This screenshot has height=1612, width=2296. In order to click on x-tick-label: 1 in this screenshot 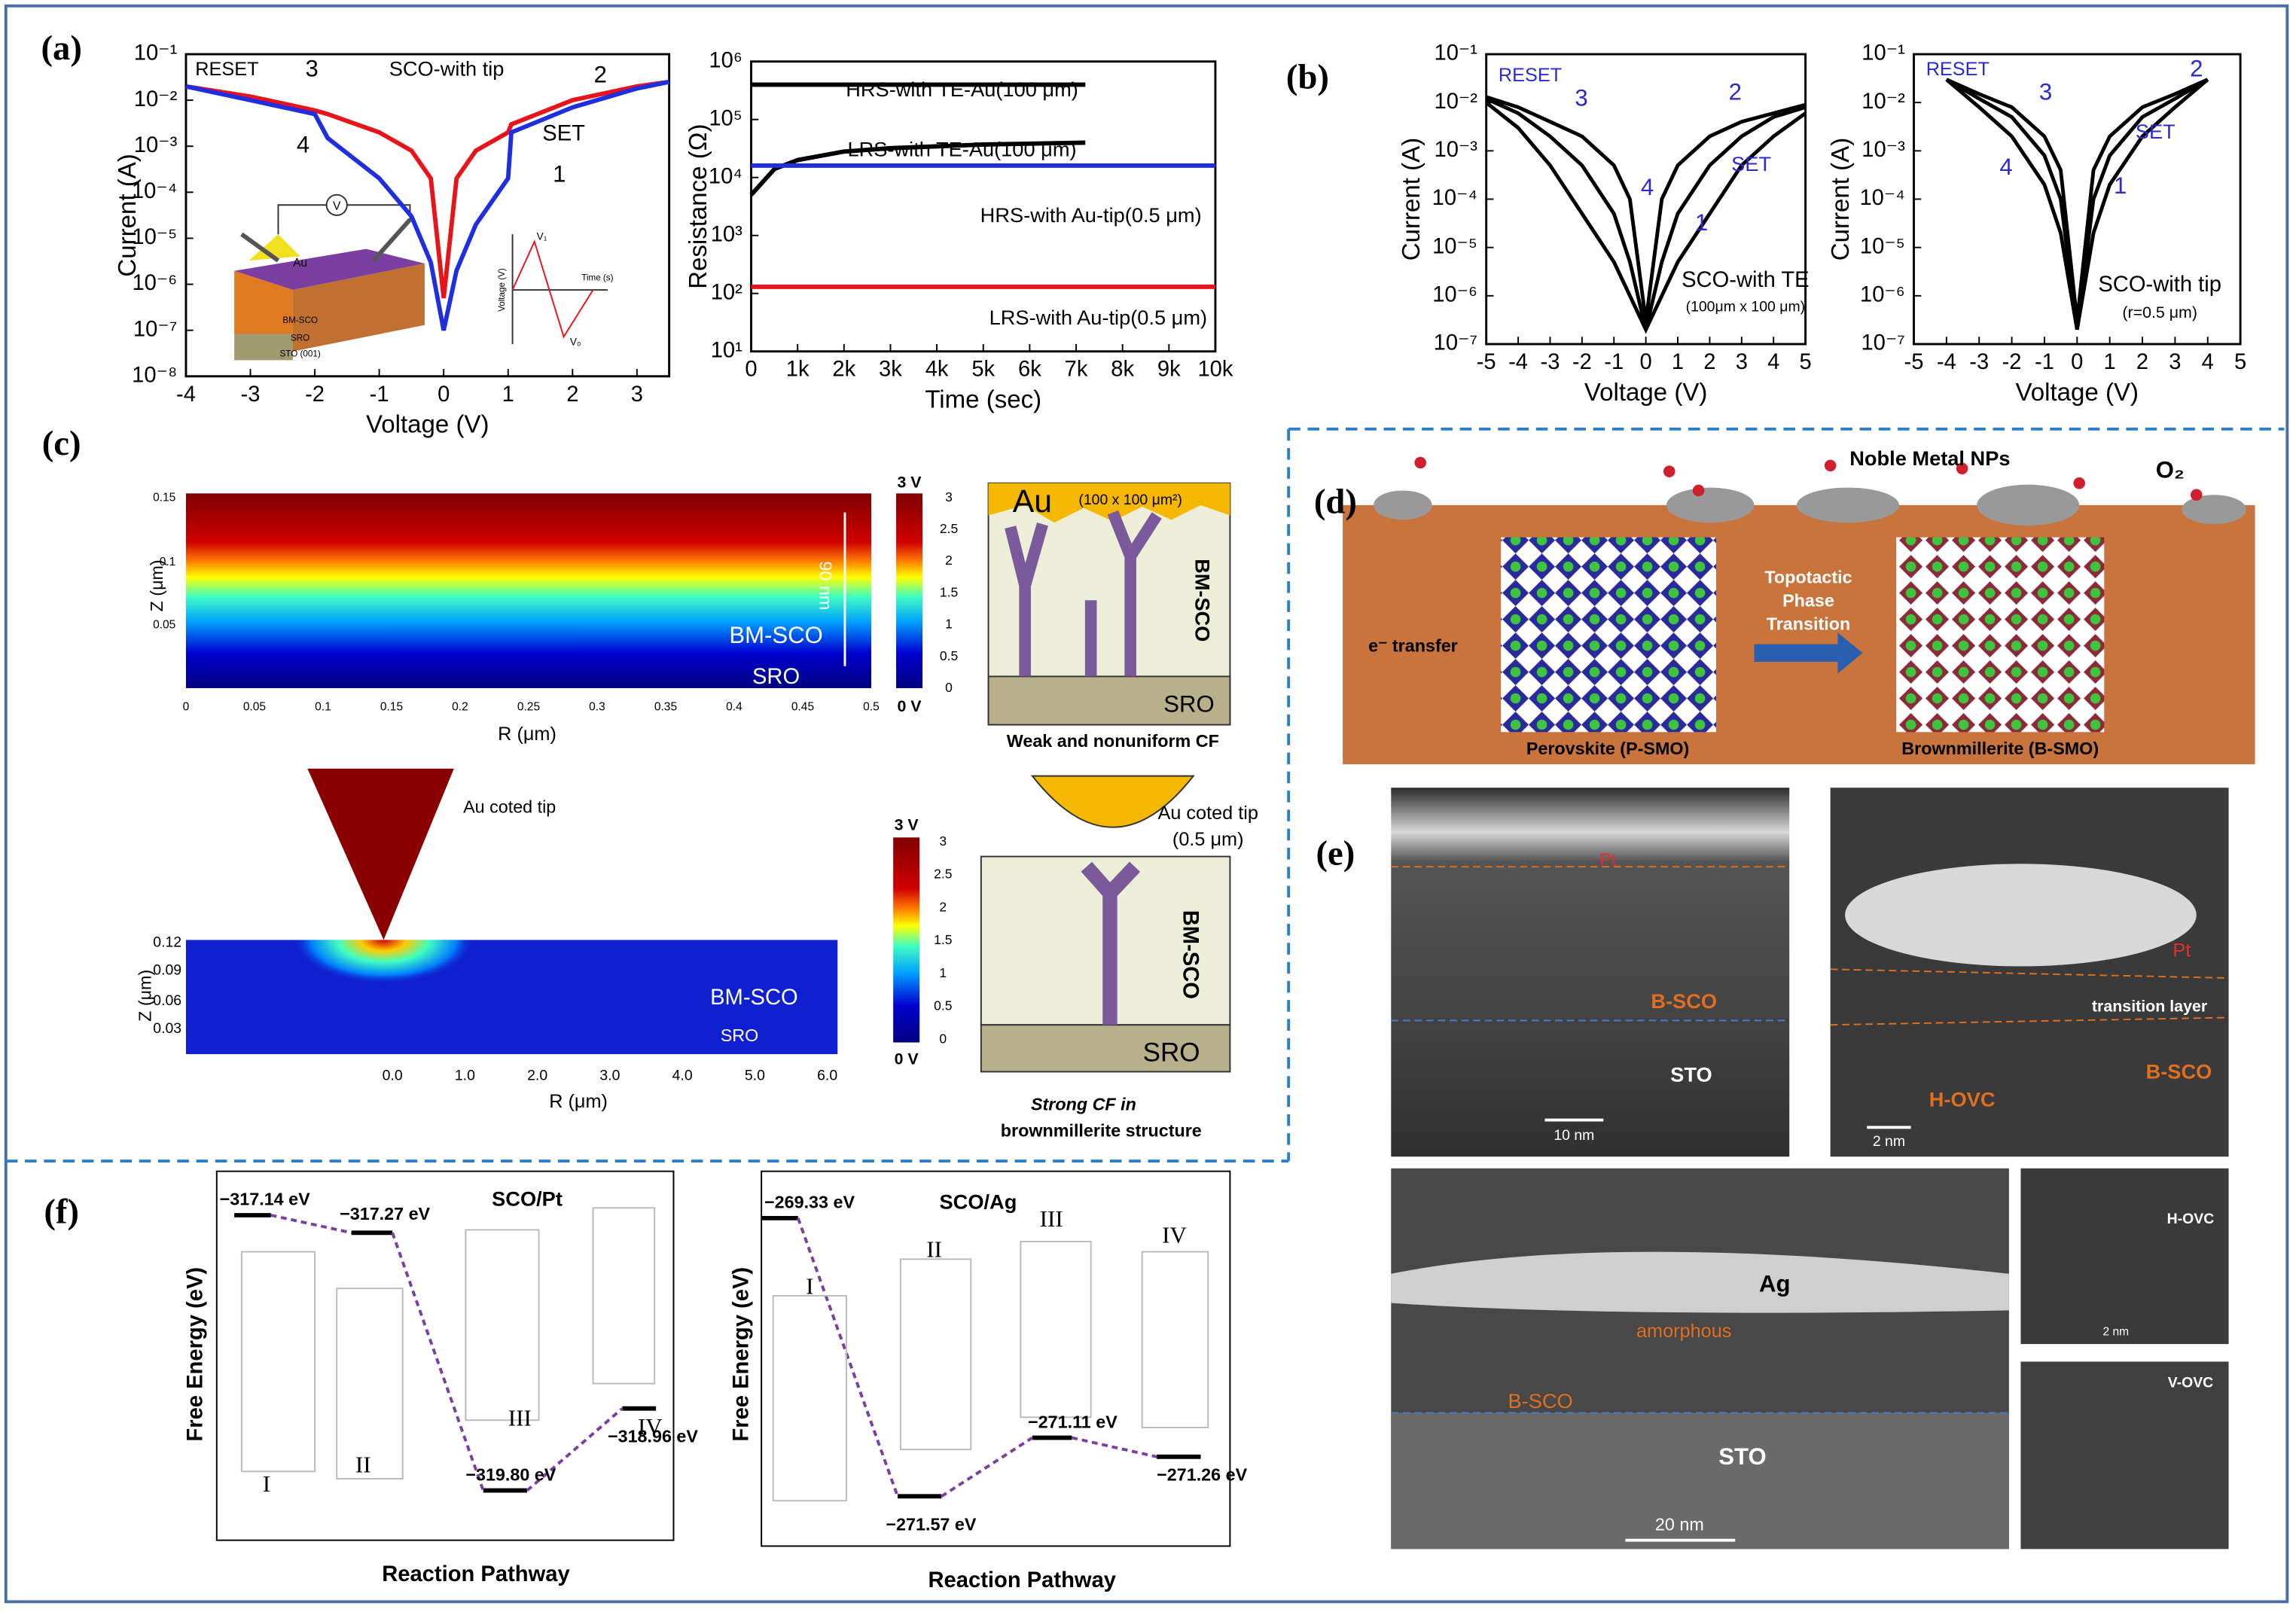, I will do `click(1678, 362)`.